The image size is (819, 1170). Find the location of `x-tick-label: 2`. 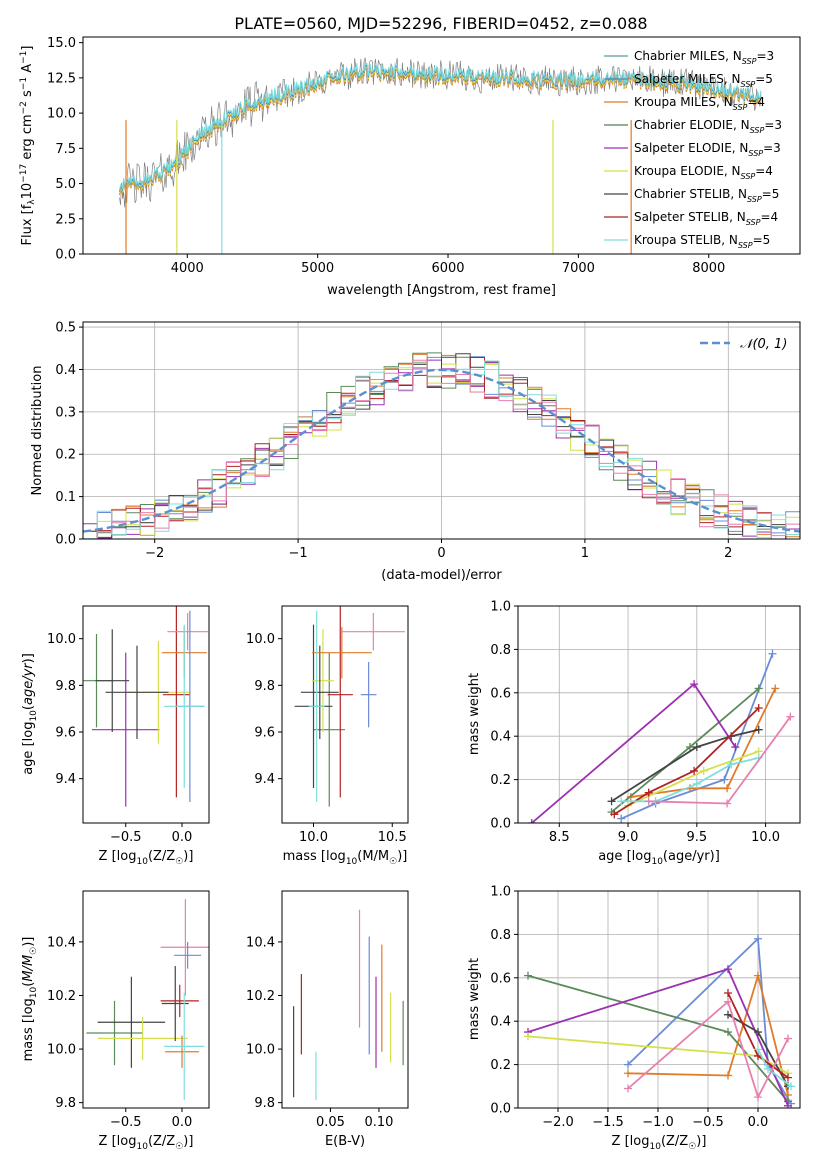

x-tick-label: 2 is located at coordinates (728, 553).